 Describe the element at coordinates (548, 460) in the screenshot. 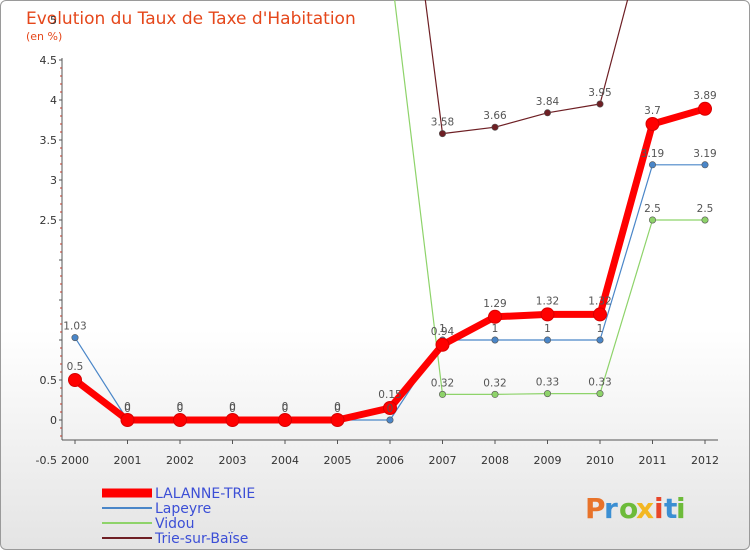

I see `x-tick-label: 2009` at that location.